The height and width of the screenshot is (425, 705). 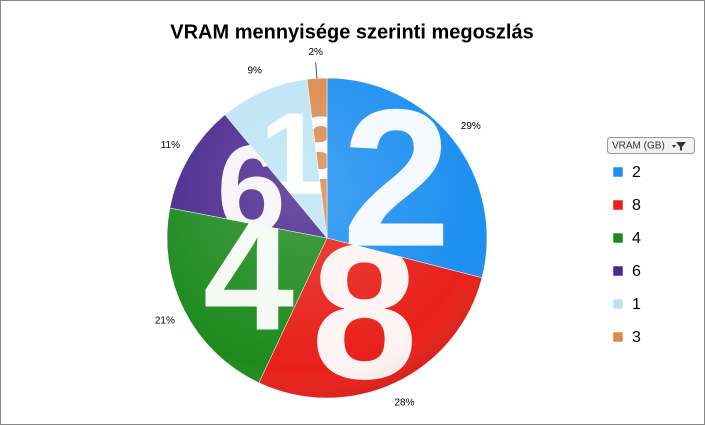 What do you see at coordinates (636, 337) in the screenshot?
I see `legend-label: 3` at bounding box center [636, 337].